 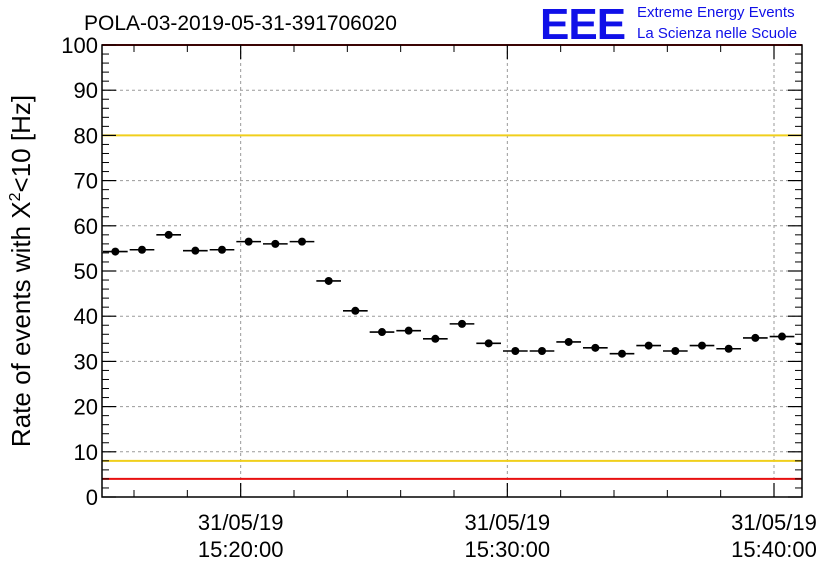 I want to click on y-tick-label: 40, so click(x=86, y=316).